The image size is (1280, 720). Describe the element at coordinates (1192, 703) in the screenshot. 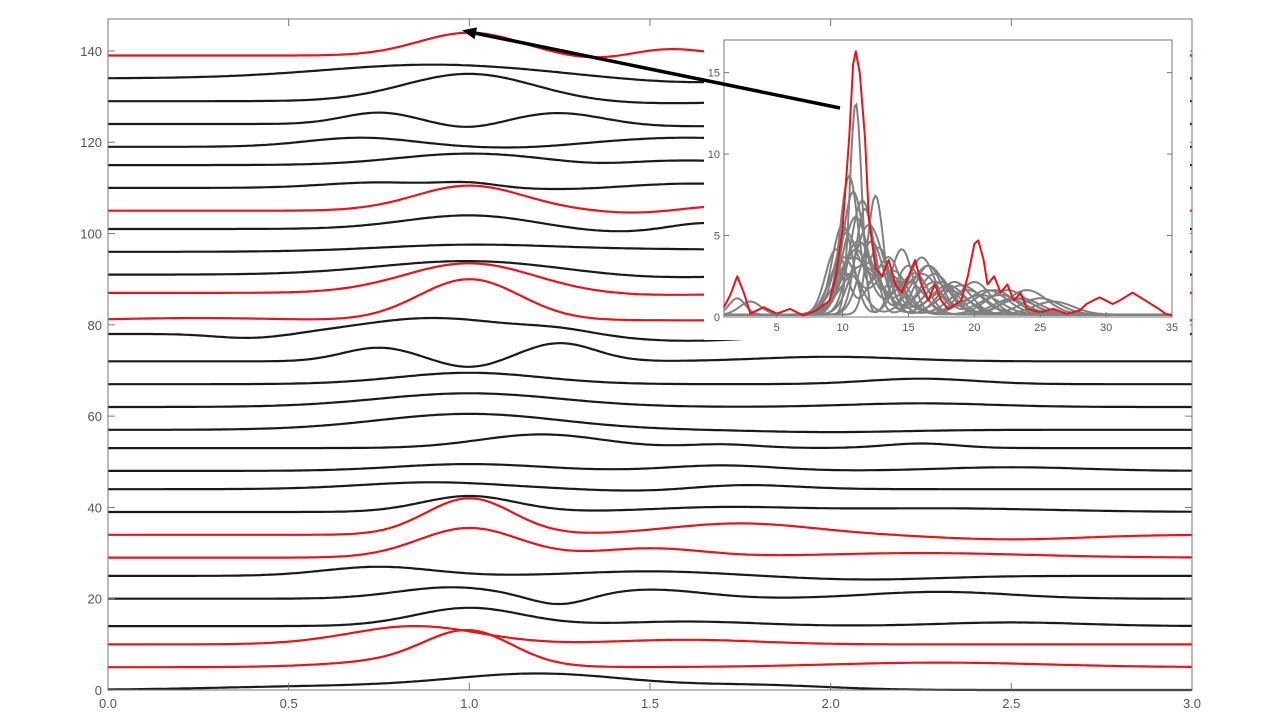

I see `x-tick-label-6: 3.0` at that location.